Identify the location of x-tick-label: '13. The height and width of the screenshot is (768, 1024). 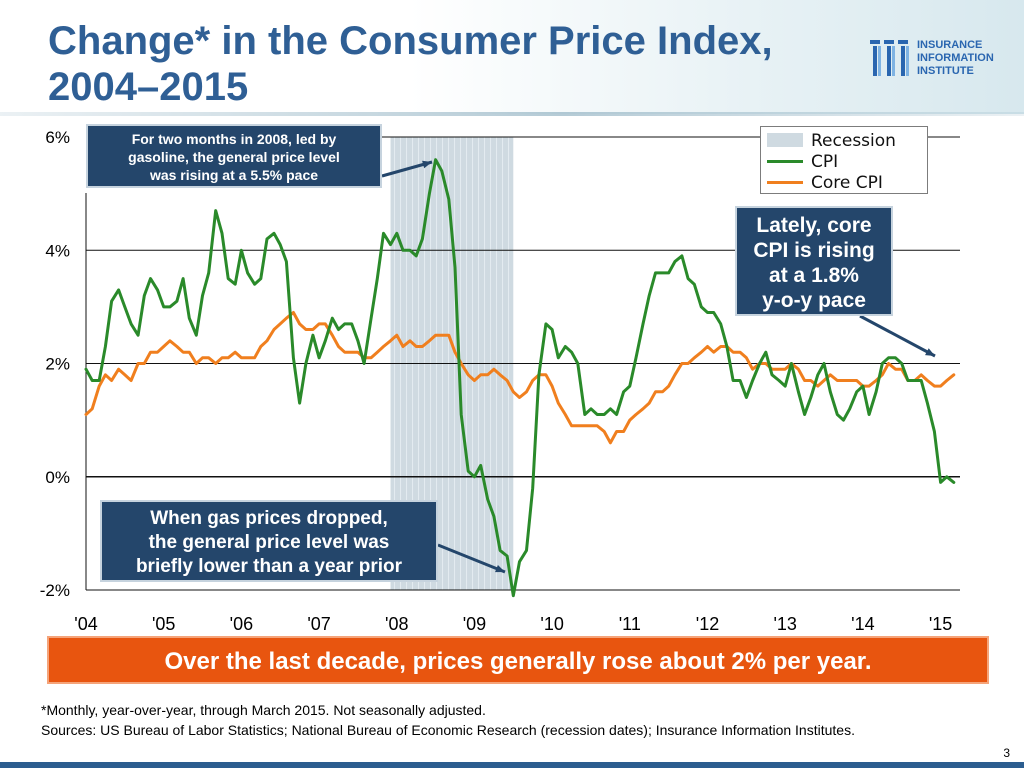
(784, 624).